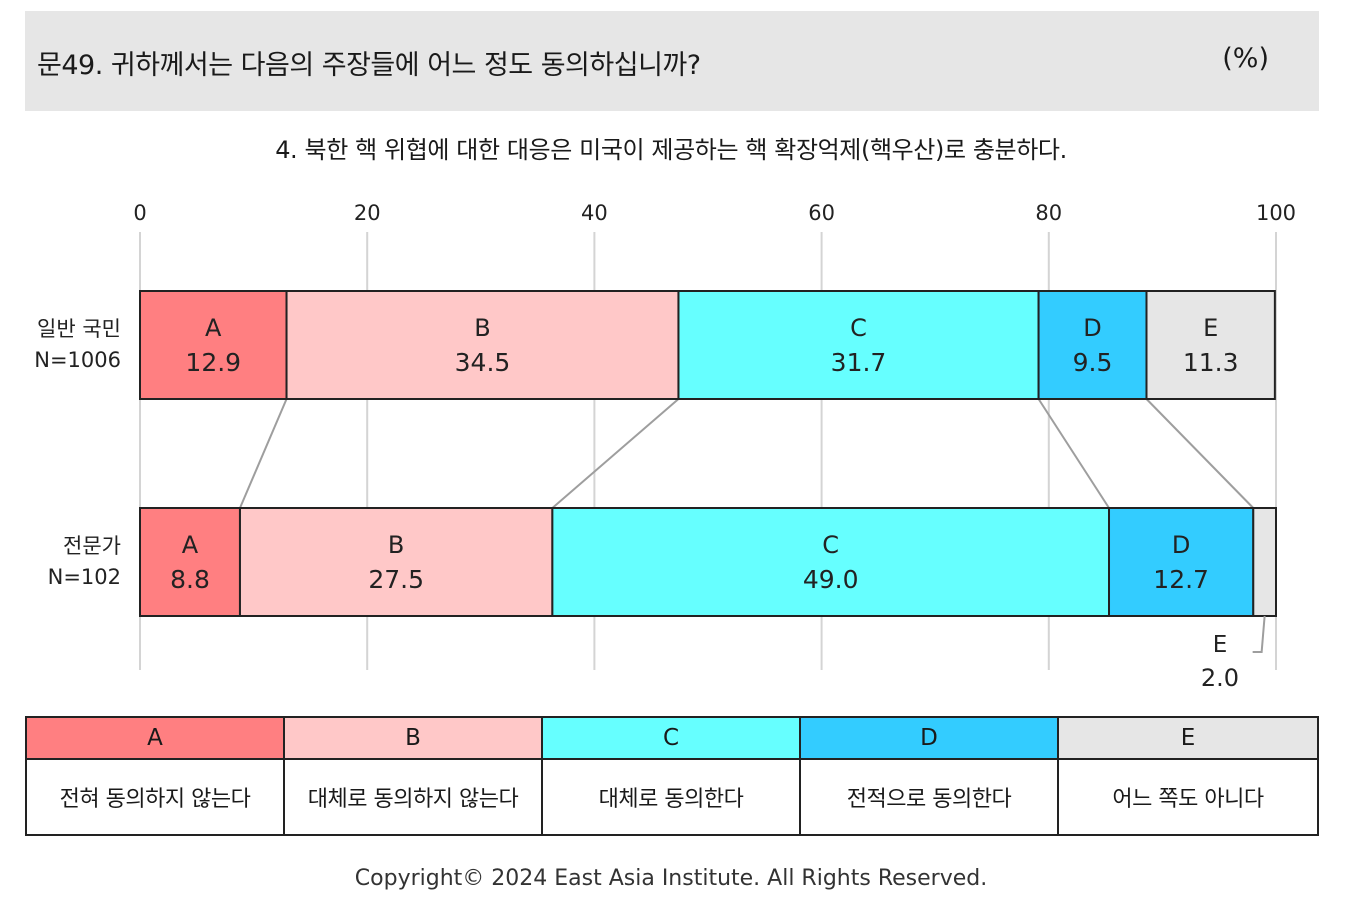 The width and height of the screenshot is (1351, 900). I want to click on segment-key-label-b-2: B, so click(396, 545).